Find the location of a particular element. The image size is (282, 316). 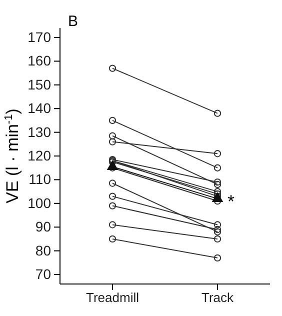

y-tick-label: 80 is located at coordinates (43, 250).